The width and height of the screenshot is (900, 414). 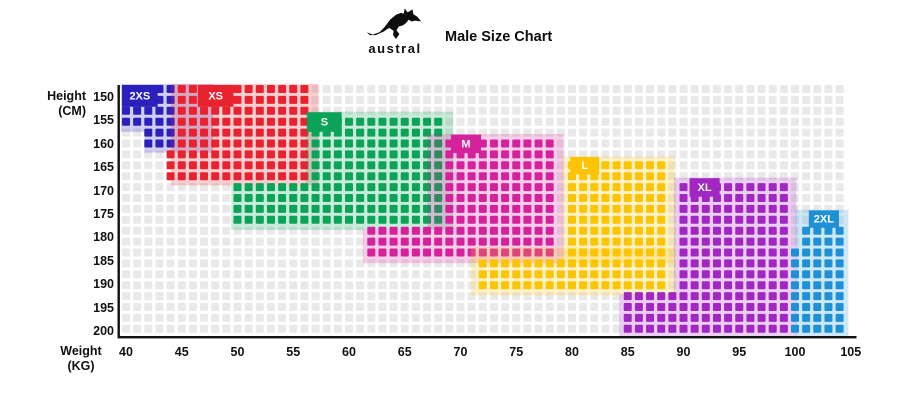 I want to click on size-tag-2xs, so click(x=140, y=96).